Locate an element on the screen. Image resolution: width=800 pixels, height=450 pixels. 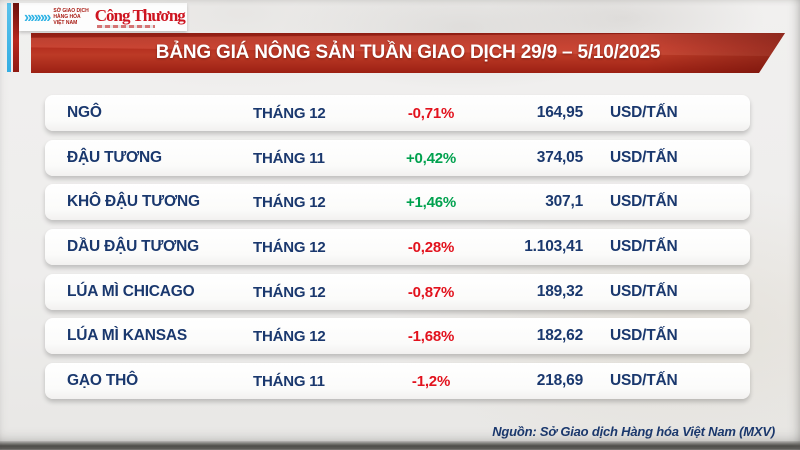
price-value: 189,32 is located at coordinates (559, 291).